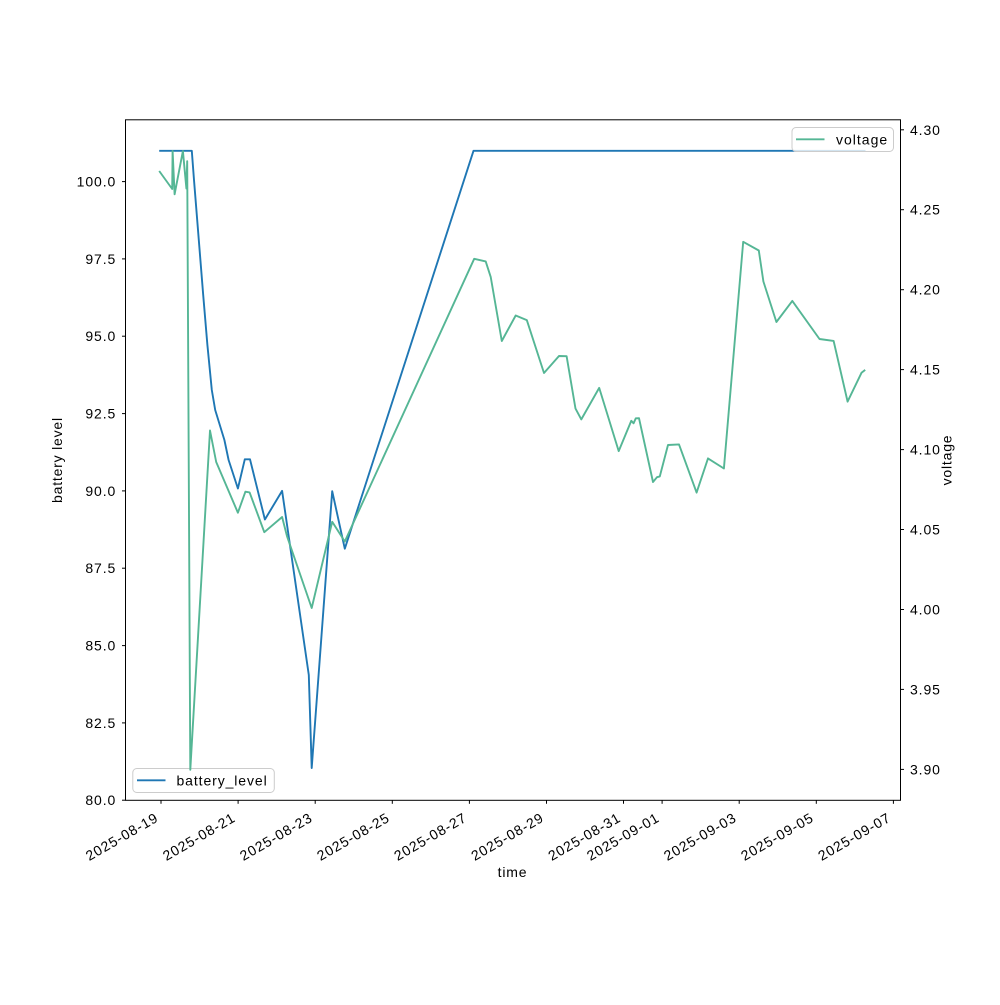 The height and width of the screenshot is (1005, 1000). Describe the element at coordinates (925, 210) in the screenshot. I see `svg-text: 4.25` at that location.